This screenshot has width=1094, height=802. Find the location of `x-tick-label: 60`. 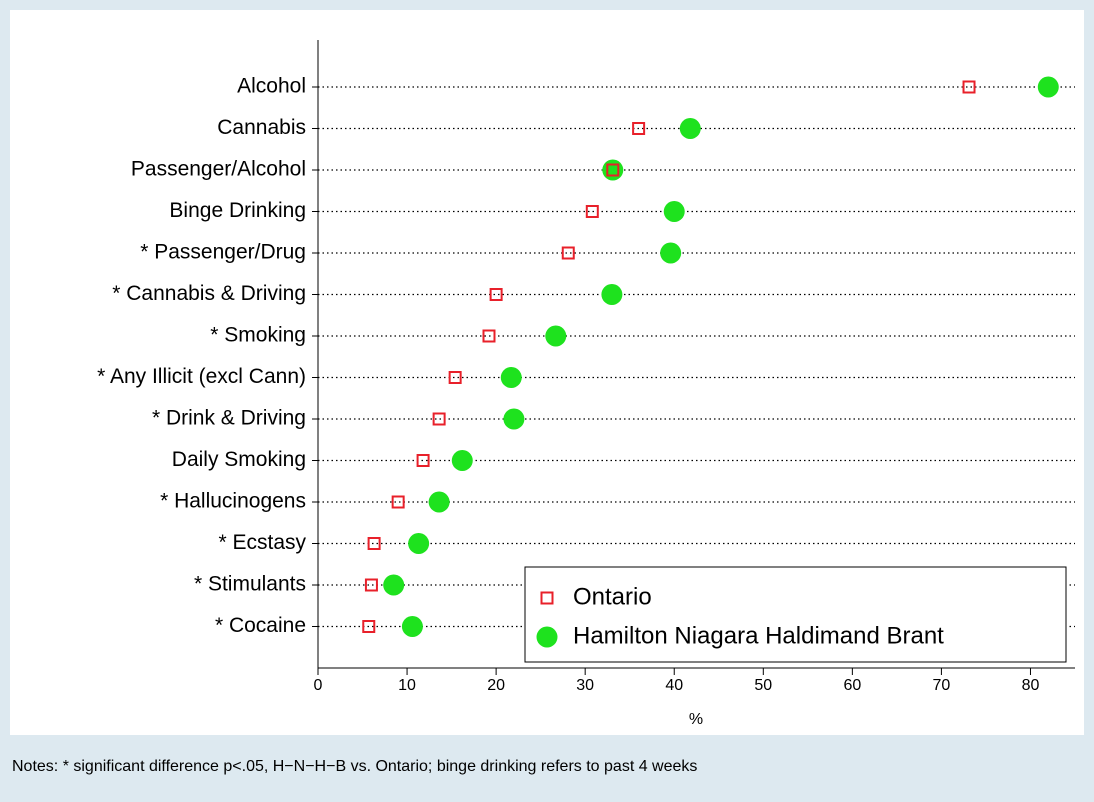

x-tick-label: 60 is located at coordinates (852, 685).